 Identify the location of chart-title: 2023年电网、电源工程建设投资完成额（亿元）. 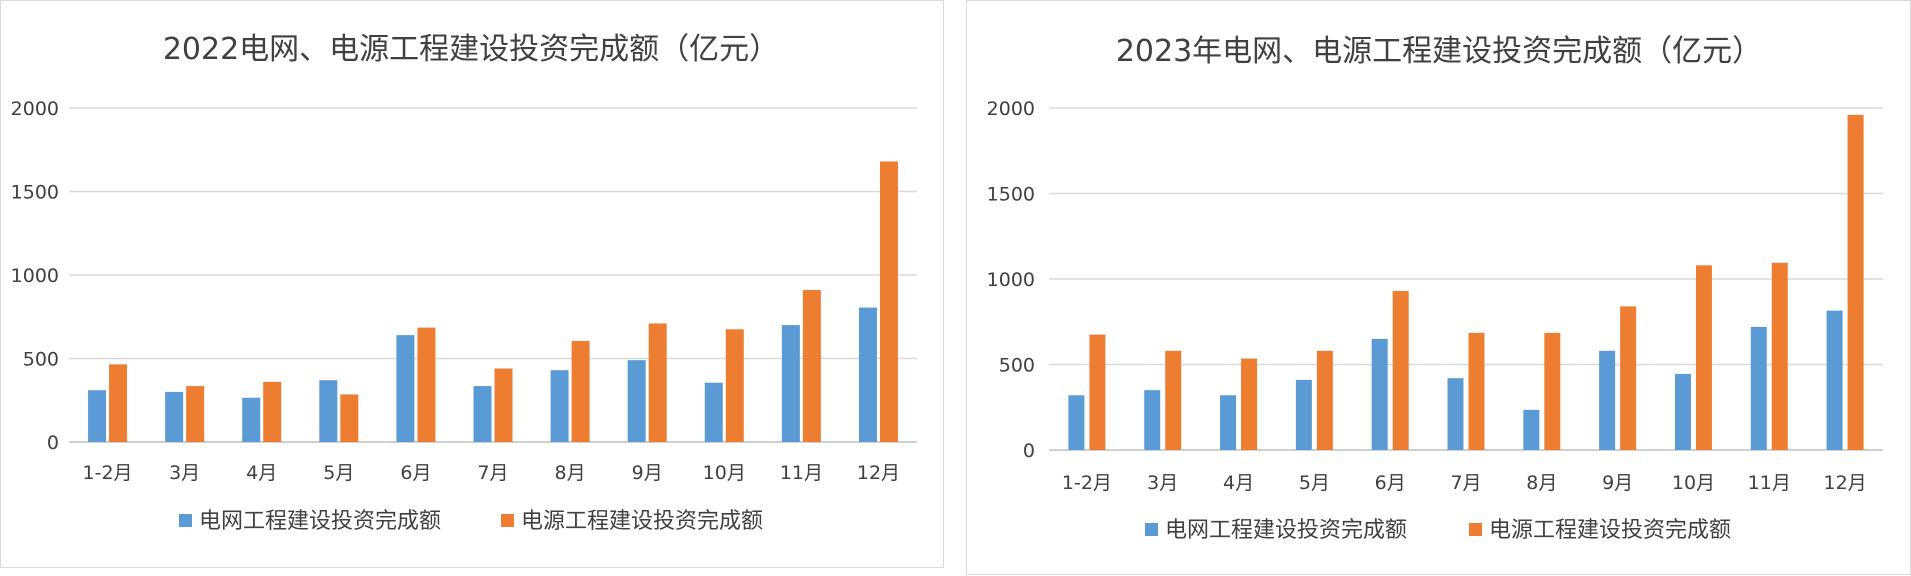
(1439, 51).